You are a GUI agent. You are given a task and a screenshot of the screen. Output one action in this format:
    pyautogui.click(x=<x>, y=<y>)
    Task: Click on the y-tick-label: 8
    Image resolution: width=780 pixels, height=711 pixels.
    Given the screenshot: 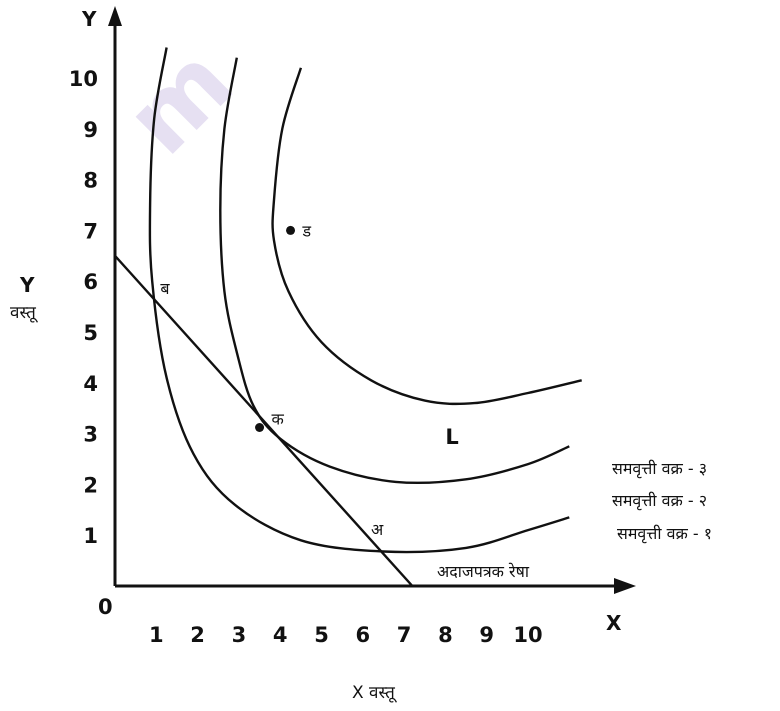 What is the action you would take?
    pyautogui.click(x=90, y=181)
    